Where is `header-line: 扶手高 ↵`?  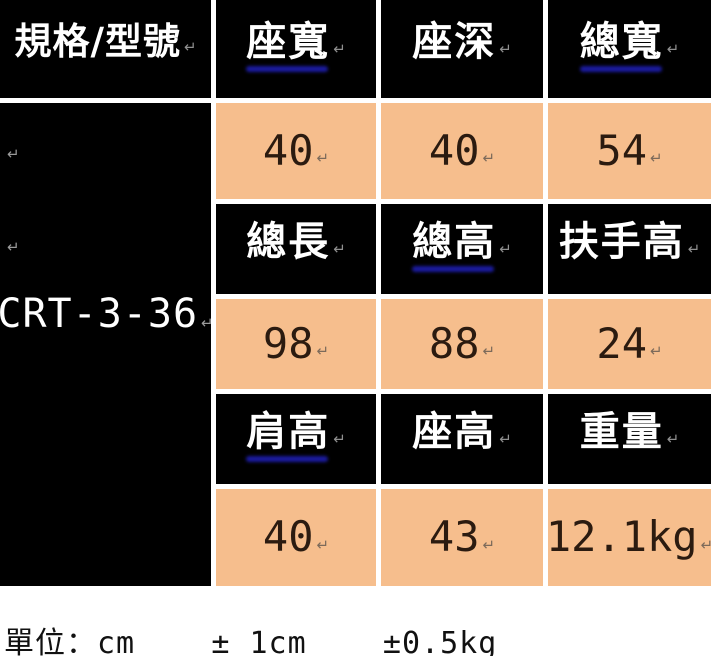
header-line: 扶手高 ↵ is located at coordinates (630, 242).